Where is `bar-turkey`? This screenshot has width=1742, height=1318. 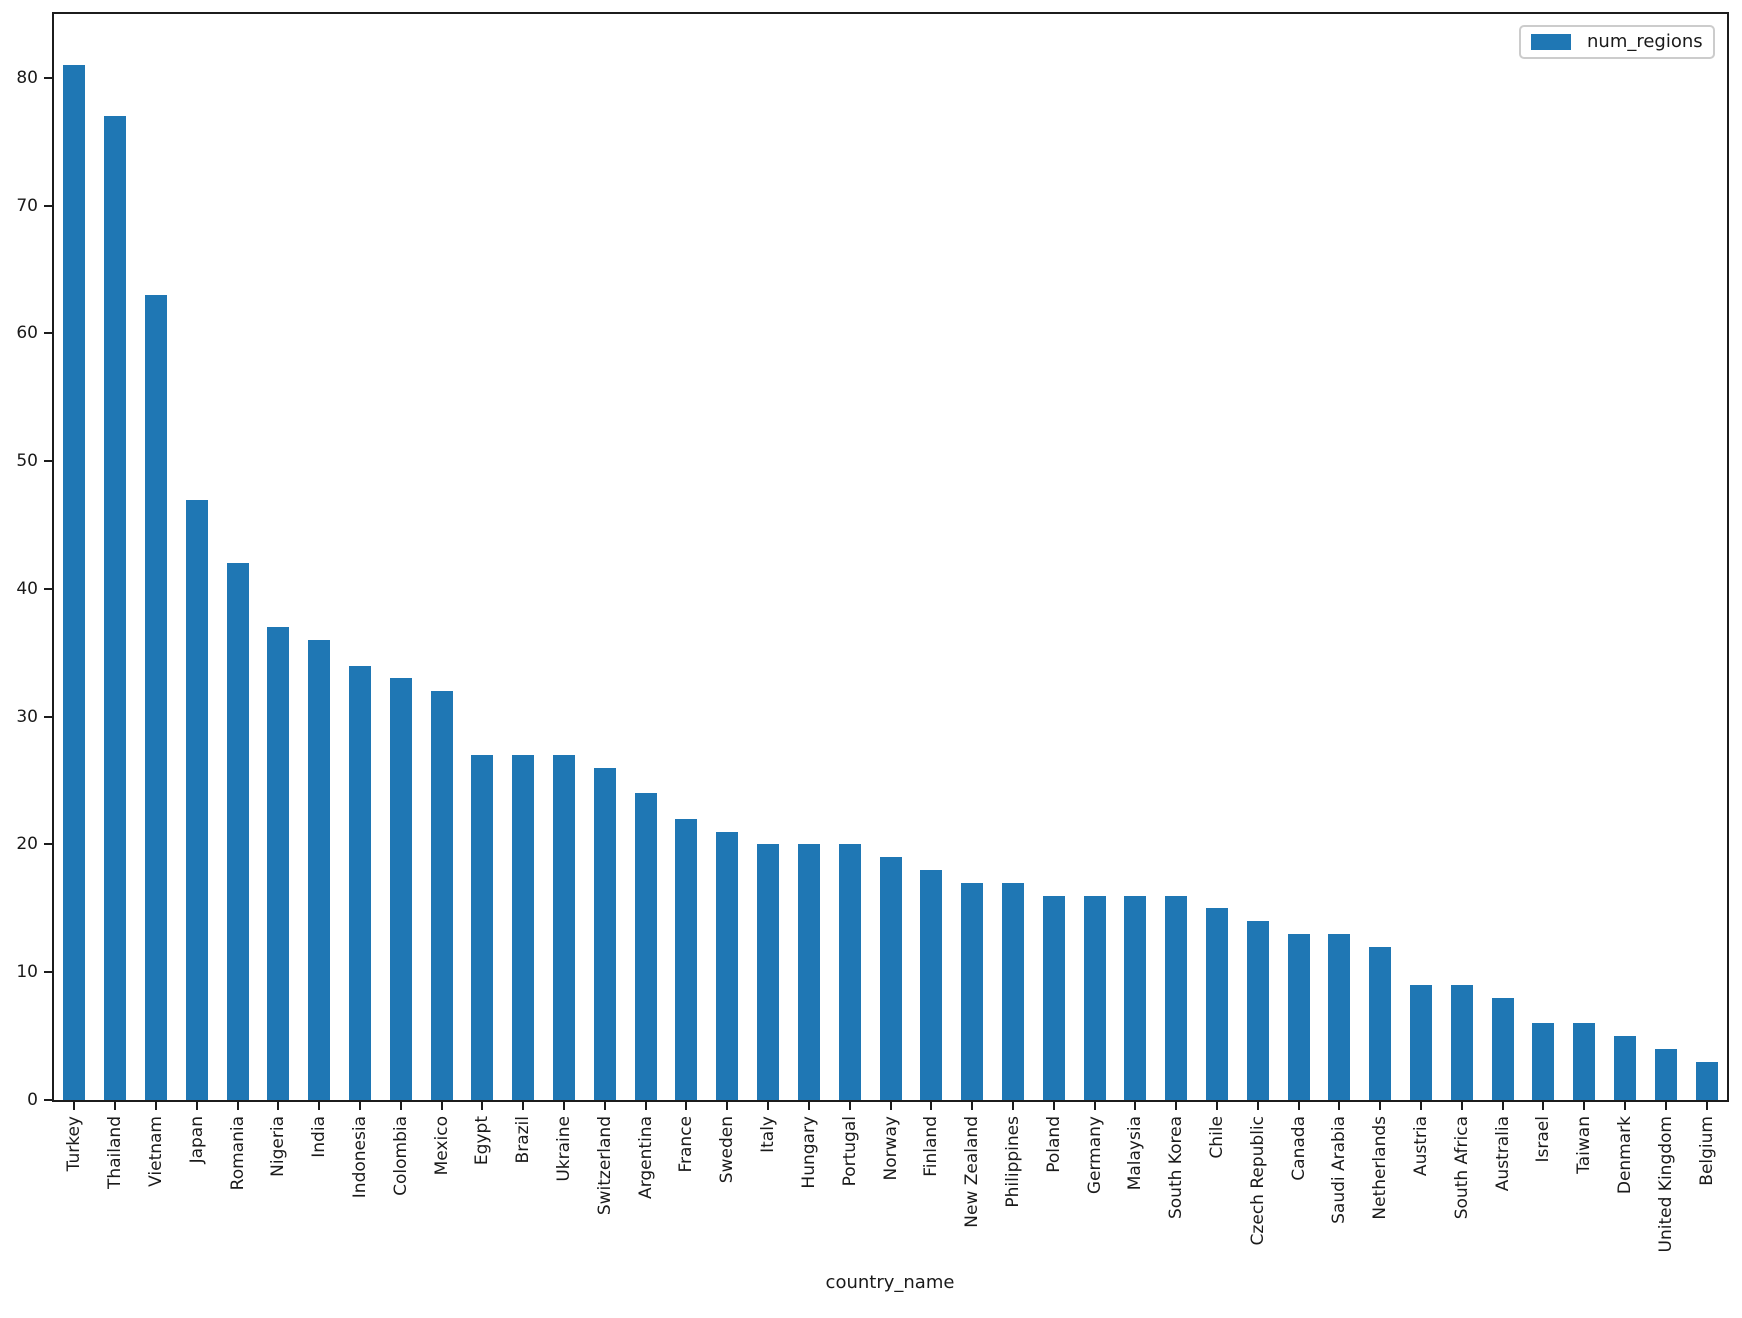
bar-turkey is located at coordinates (74, 582).